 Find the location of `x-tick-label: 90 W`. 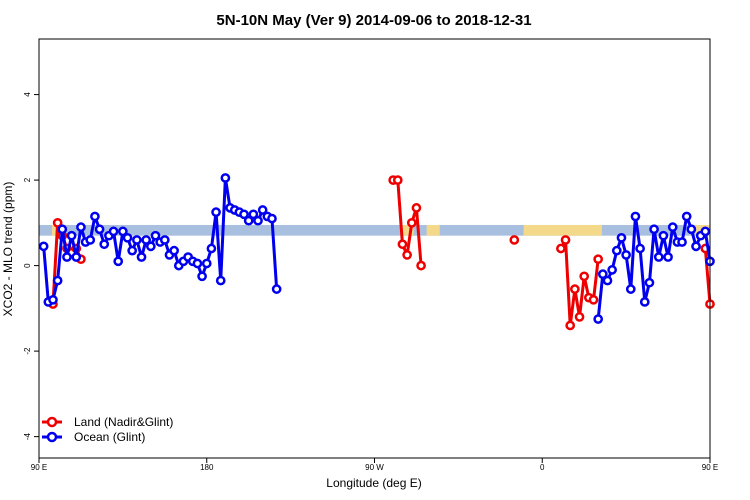

x-tick-label: 90 W is located at coordinates (374, 467).